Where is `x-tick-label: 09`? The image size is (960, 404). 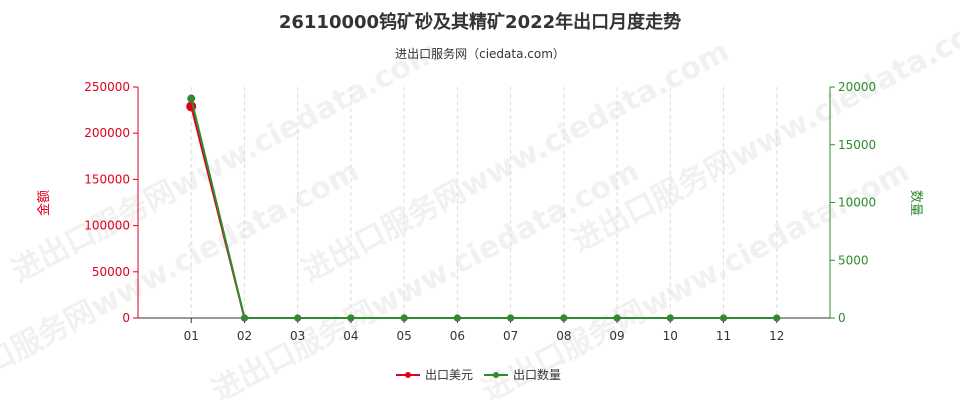
x-tick-label: 09 is located at coordinates (616, 336).